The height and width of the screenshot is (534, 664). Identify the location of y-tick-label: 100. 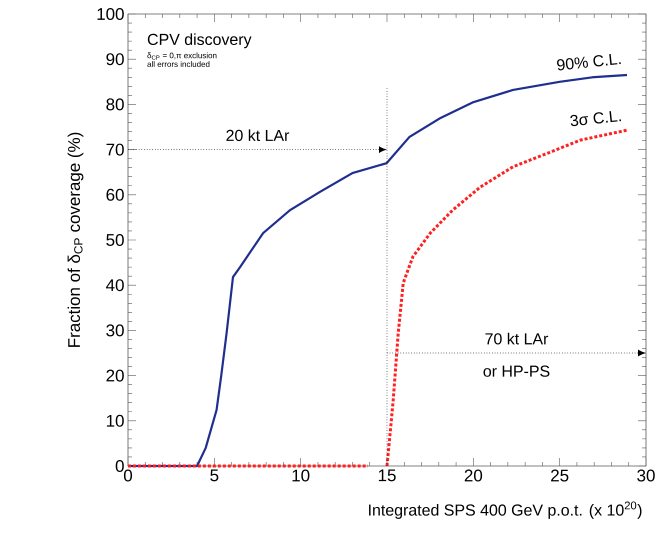
(111, 14).